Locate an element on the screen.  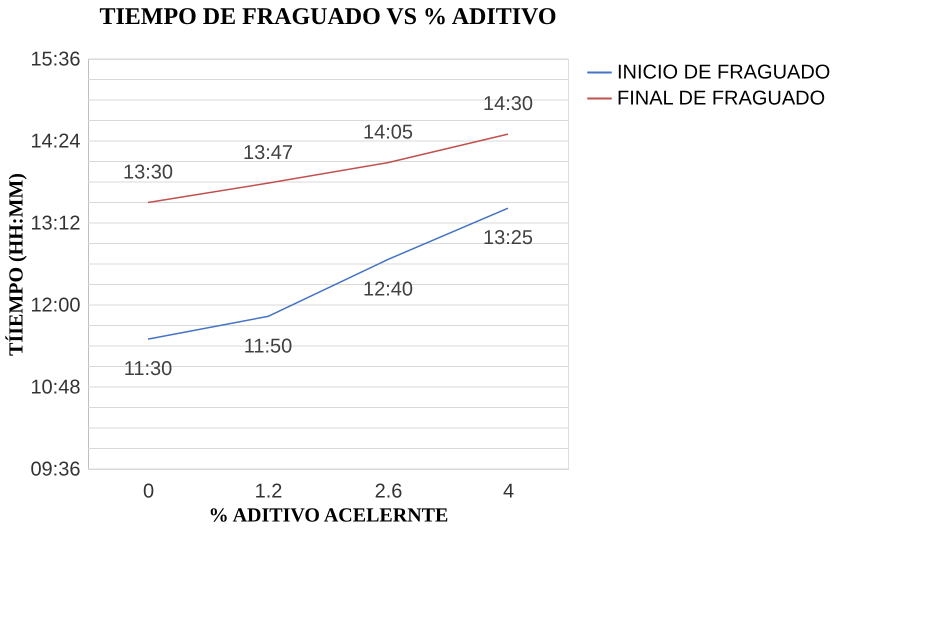
data-label: 13:47 is located at coordinates (268, 153).